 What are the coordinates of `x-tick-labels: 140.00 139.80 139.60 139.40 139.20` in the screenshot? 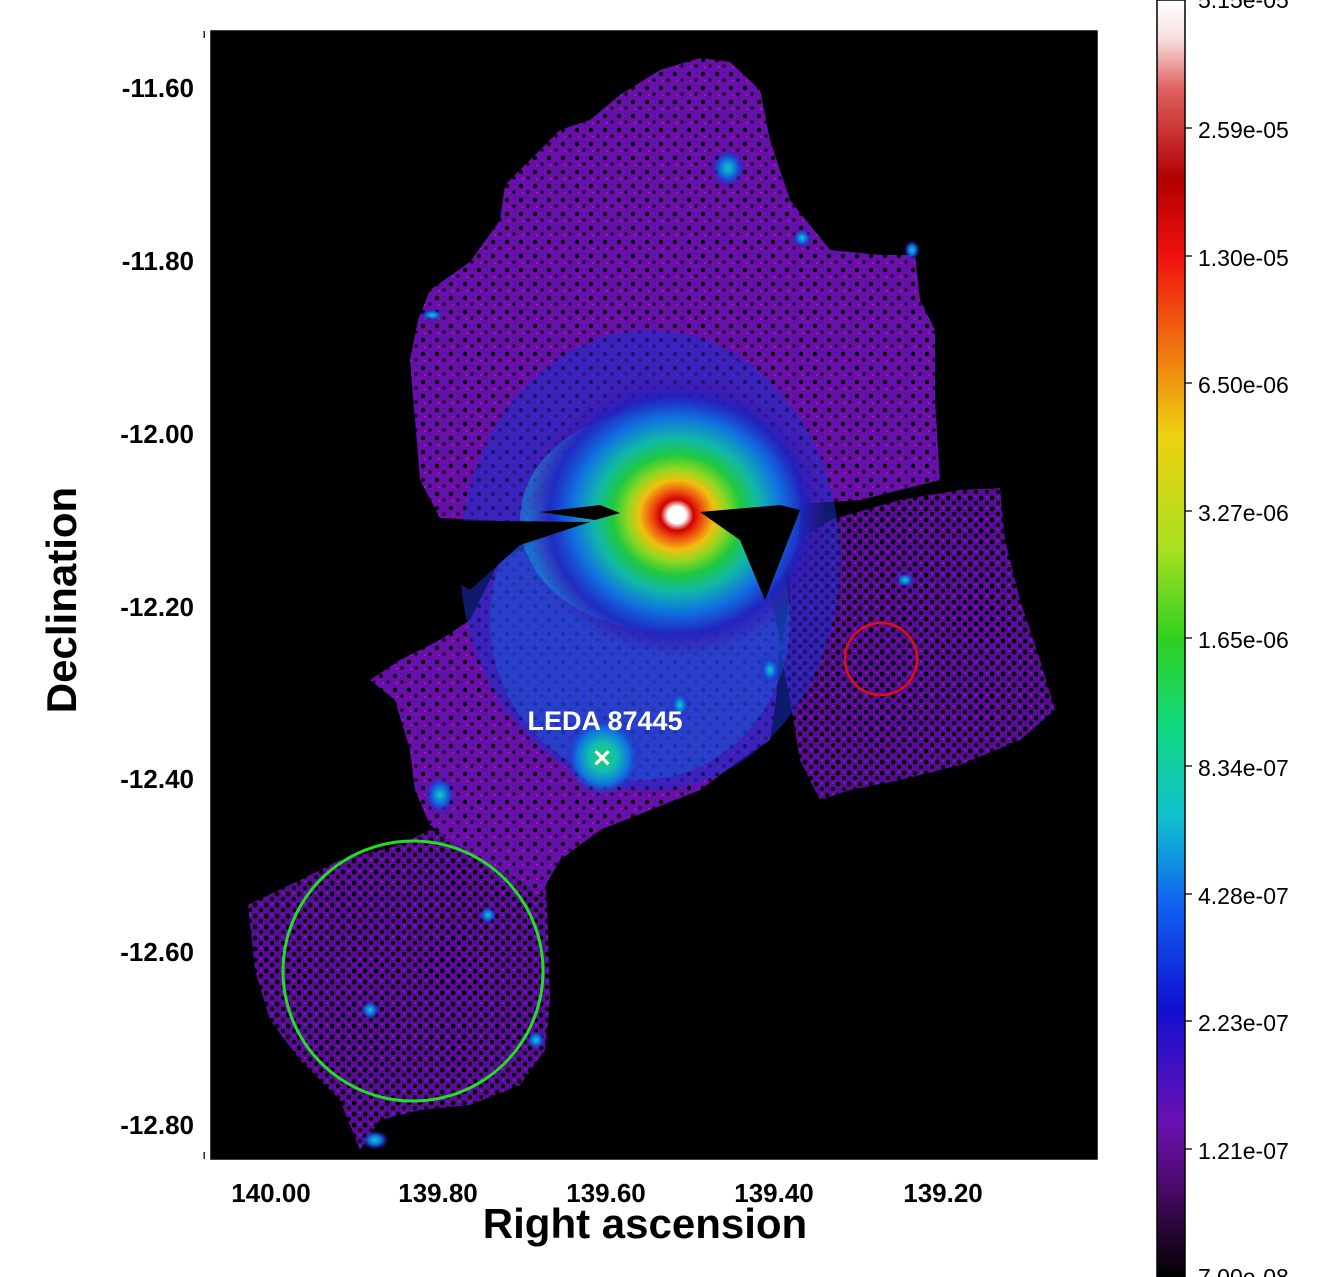 It's located at (607, 1193).